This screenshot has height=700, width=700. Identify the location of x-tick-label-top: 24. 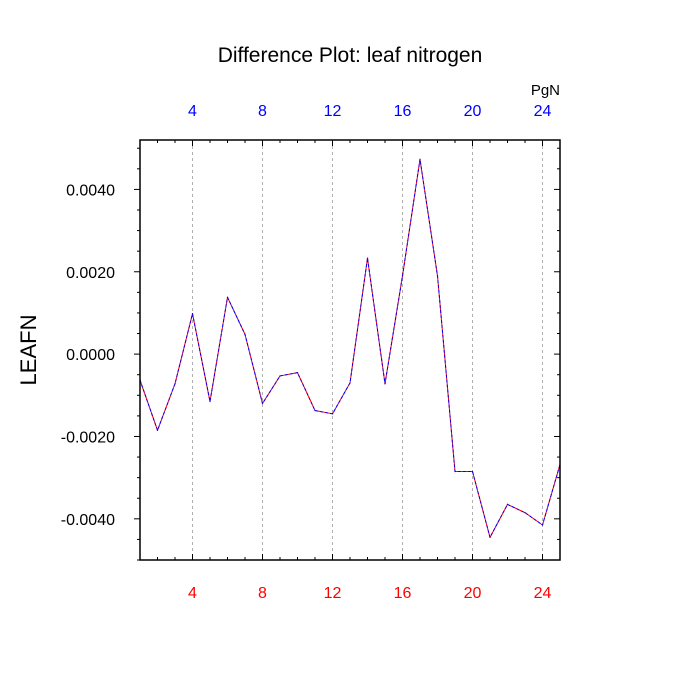
(543, 111).